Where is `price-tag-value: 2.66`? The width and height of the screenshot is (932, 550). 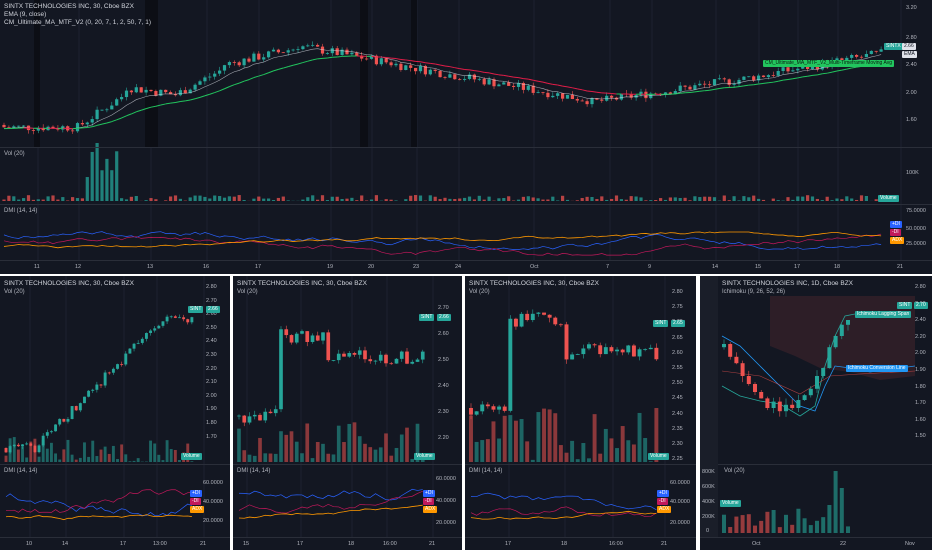 price-tag-value: 2.66 is located at coordinates (213, 309).